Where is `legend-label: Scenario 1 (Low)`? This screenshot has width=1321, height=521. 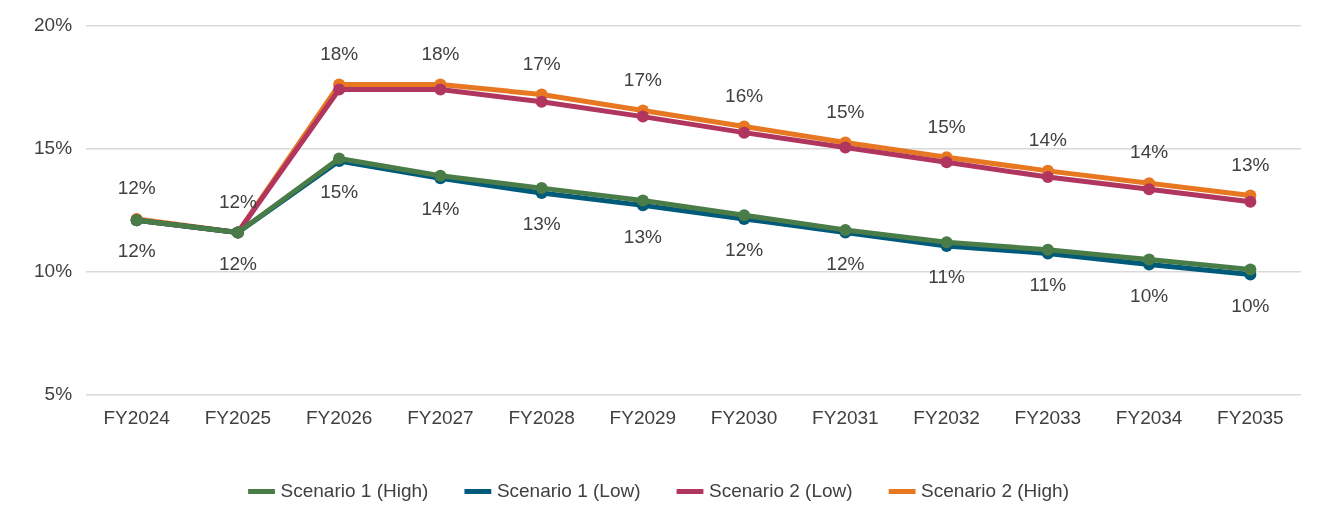 legend-label: Scenario 1 (Low) is located at coordinates (568, 490).